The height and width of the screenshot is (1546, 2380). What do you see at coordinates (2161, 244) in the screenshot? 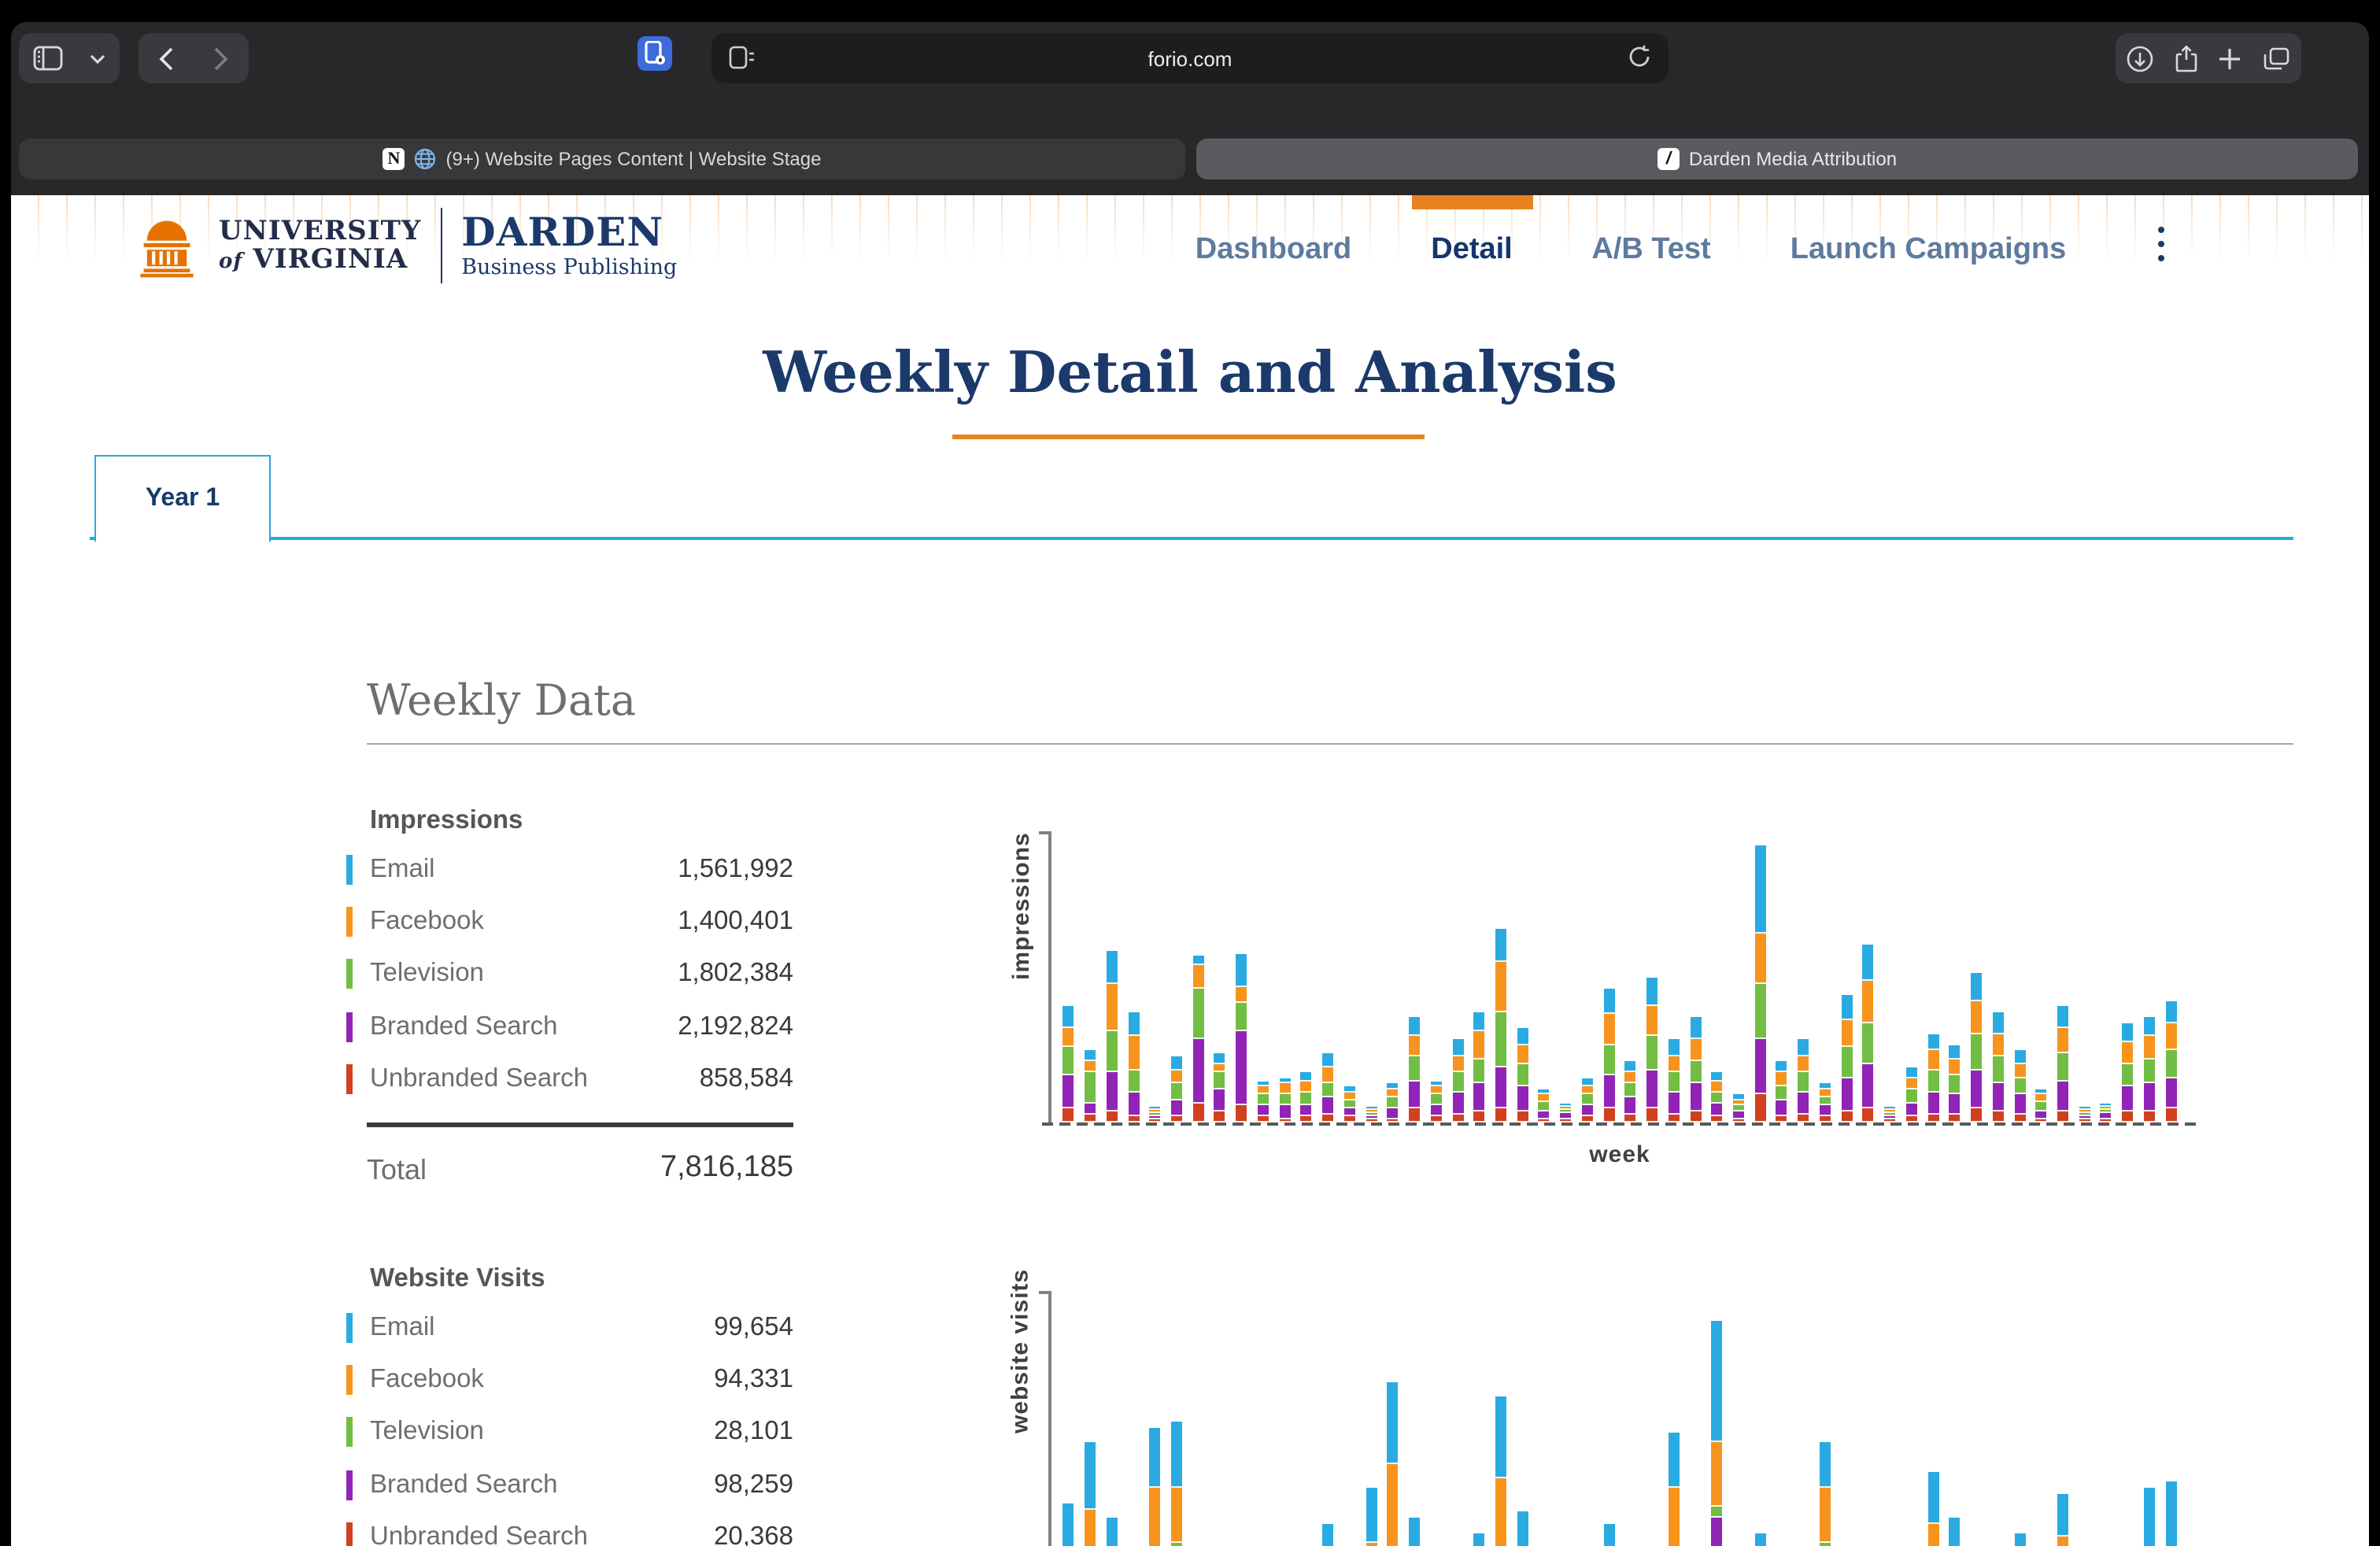
I see `overflow-menu-icon` at bounding box center [2161, 244].